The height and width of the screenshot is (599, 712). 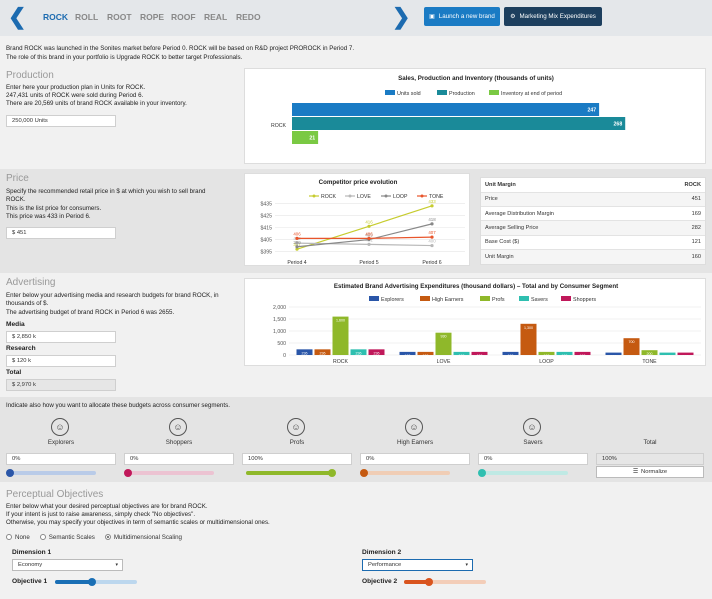 What do you see at coordinates (432, 17) in the screenshot?
I see `launch-icon: ▣` at bounding box center [432, 17].